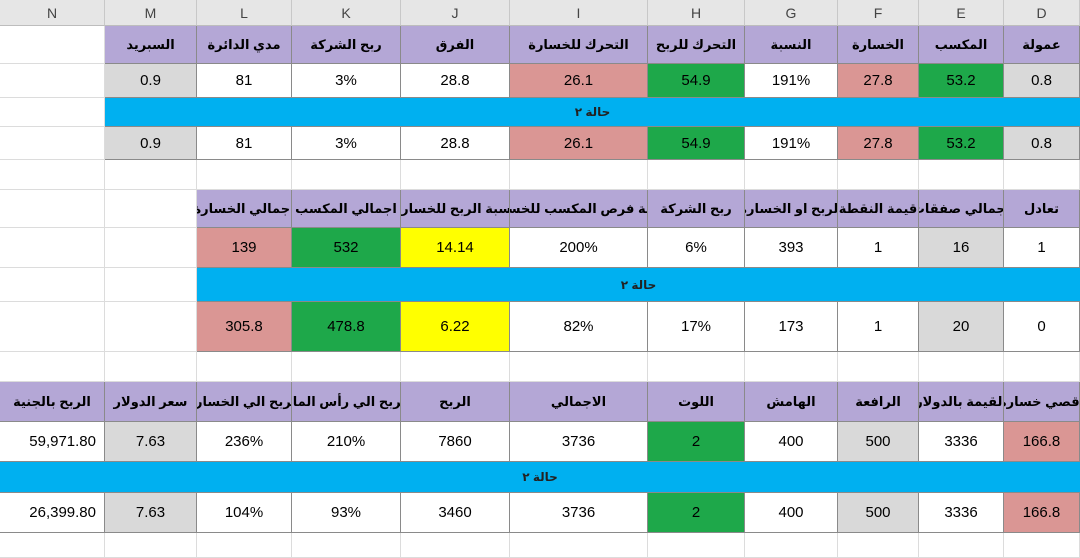 This screenshot has width=1080, height=558. Describe the element at coordinates (696, 13) in the screenshot. I see `column-header-H: H` at that location.